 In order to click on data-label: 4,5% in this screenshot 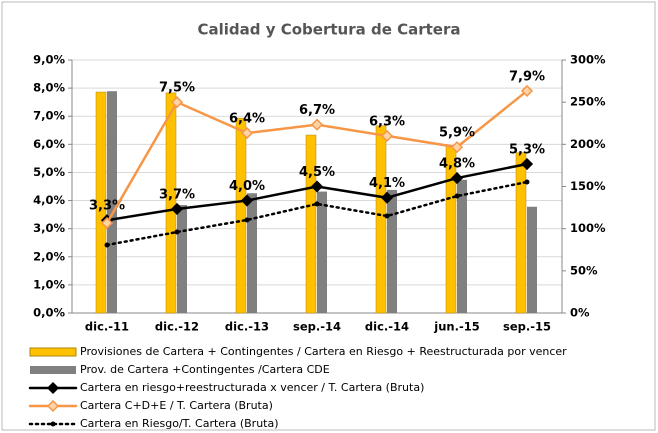, I will do `click(317, 172)`.